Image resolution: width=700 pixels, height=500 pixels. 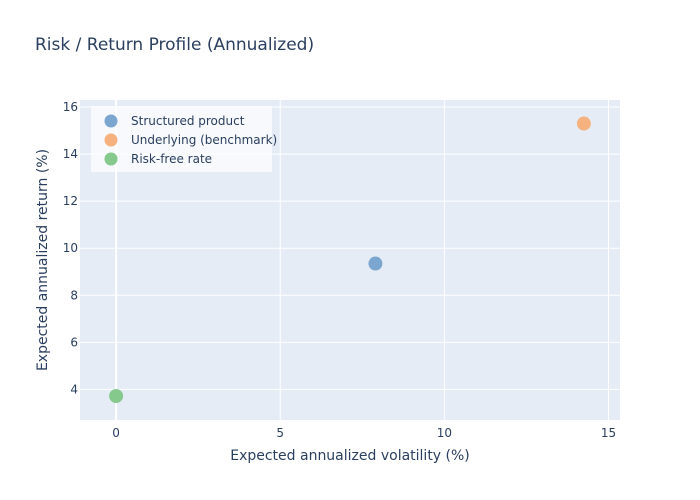 I want to click on legend-label: Structured product, so click(x=188, y=121).